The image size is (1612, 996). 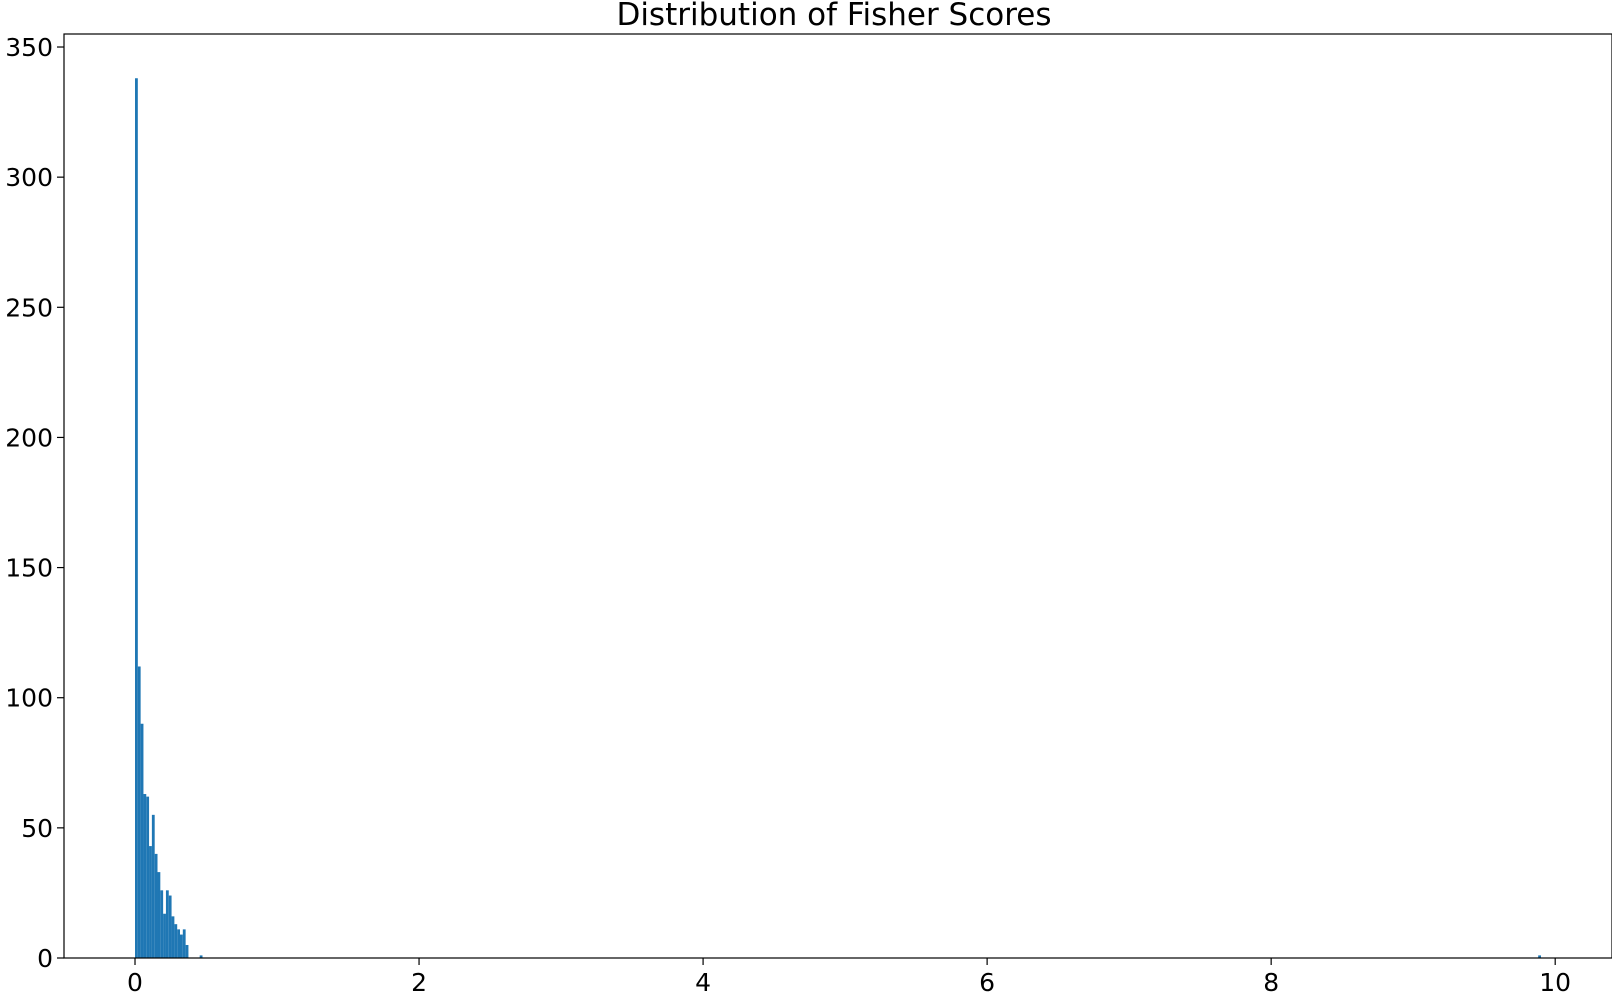 What do you see at coordinates (987, 982) in the screenshot?
I see `x-tick-label: 6` at bounding box center [987, 982].